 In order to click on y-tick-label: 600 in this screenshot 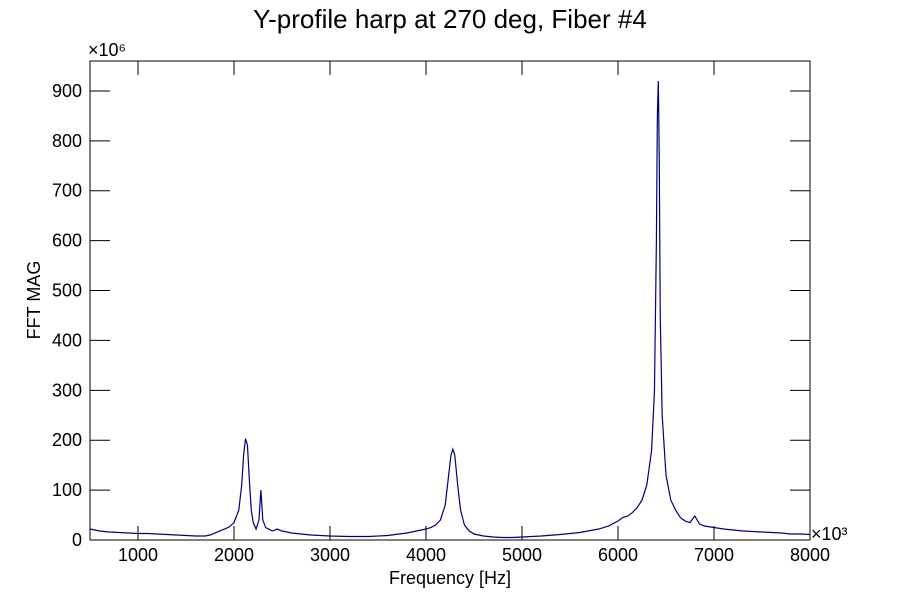, I will do `click(67, 241)`.